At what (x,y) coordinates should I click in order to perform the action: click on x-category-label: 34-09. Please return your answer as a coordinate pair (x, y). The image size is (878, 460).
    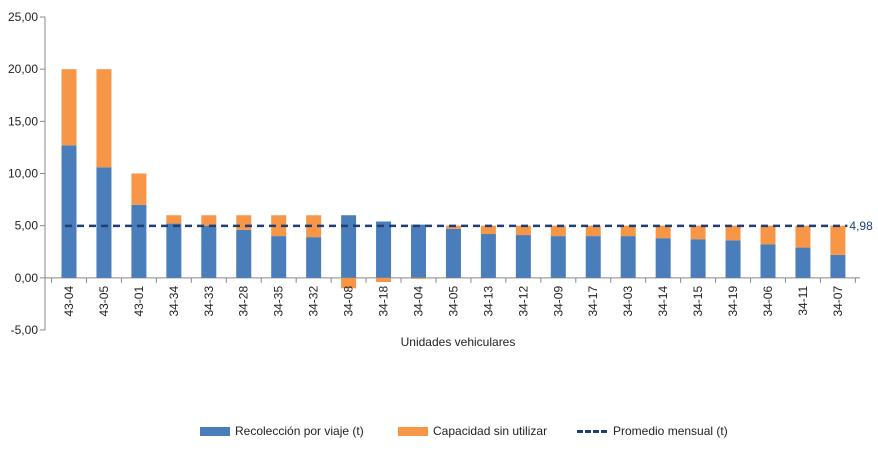
    Looking at the image, I should click on (558, 301).